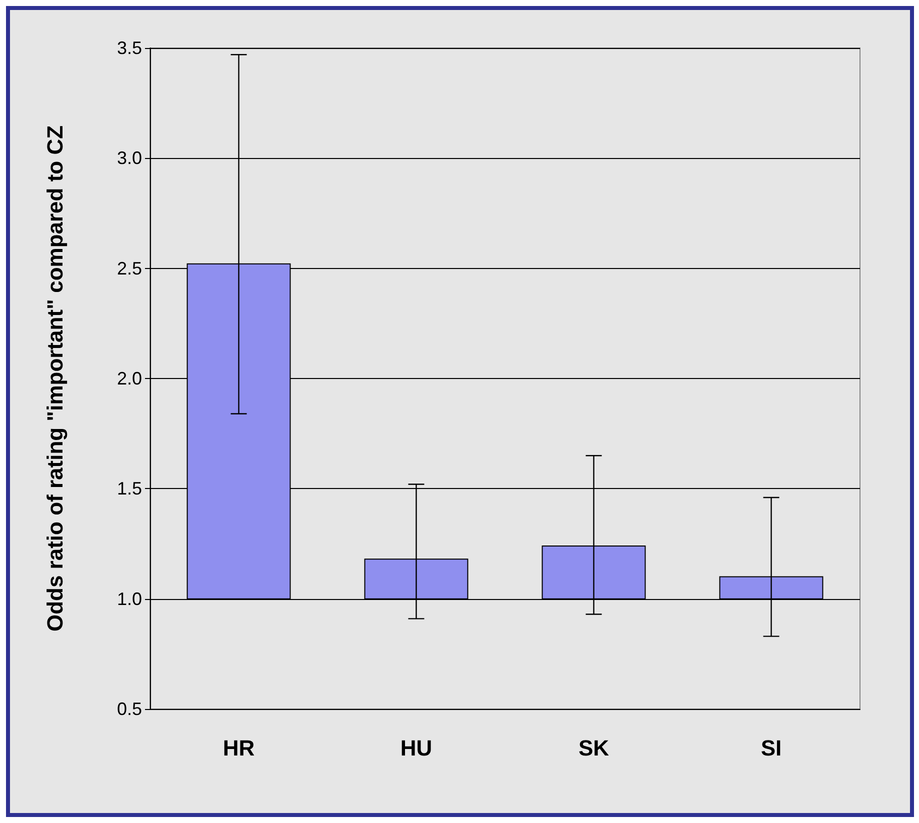 Image resolution: width=919 pixels, height=823 pixels. Describe the element at coordinates (129, 488) in the screenshot. I see `y-tick-label: 1.5` at that location.